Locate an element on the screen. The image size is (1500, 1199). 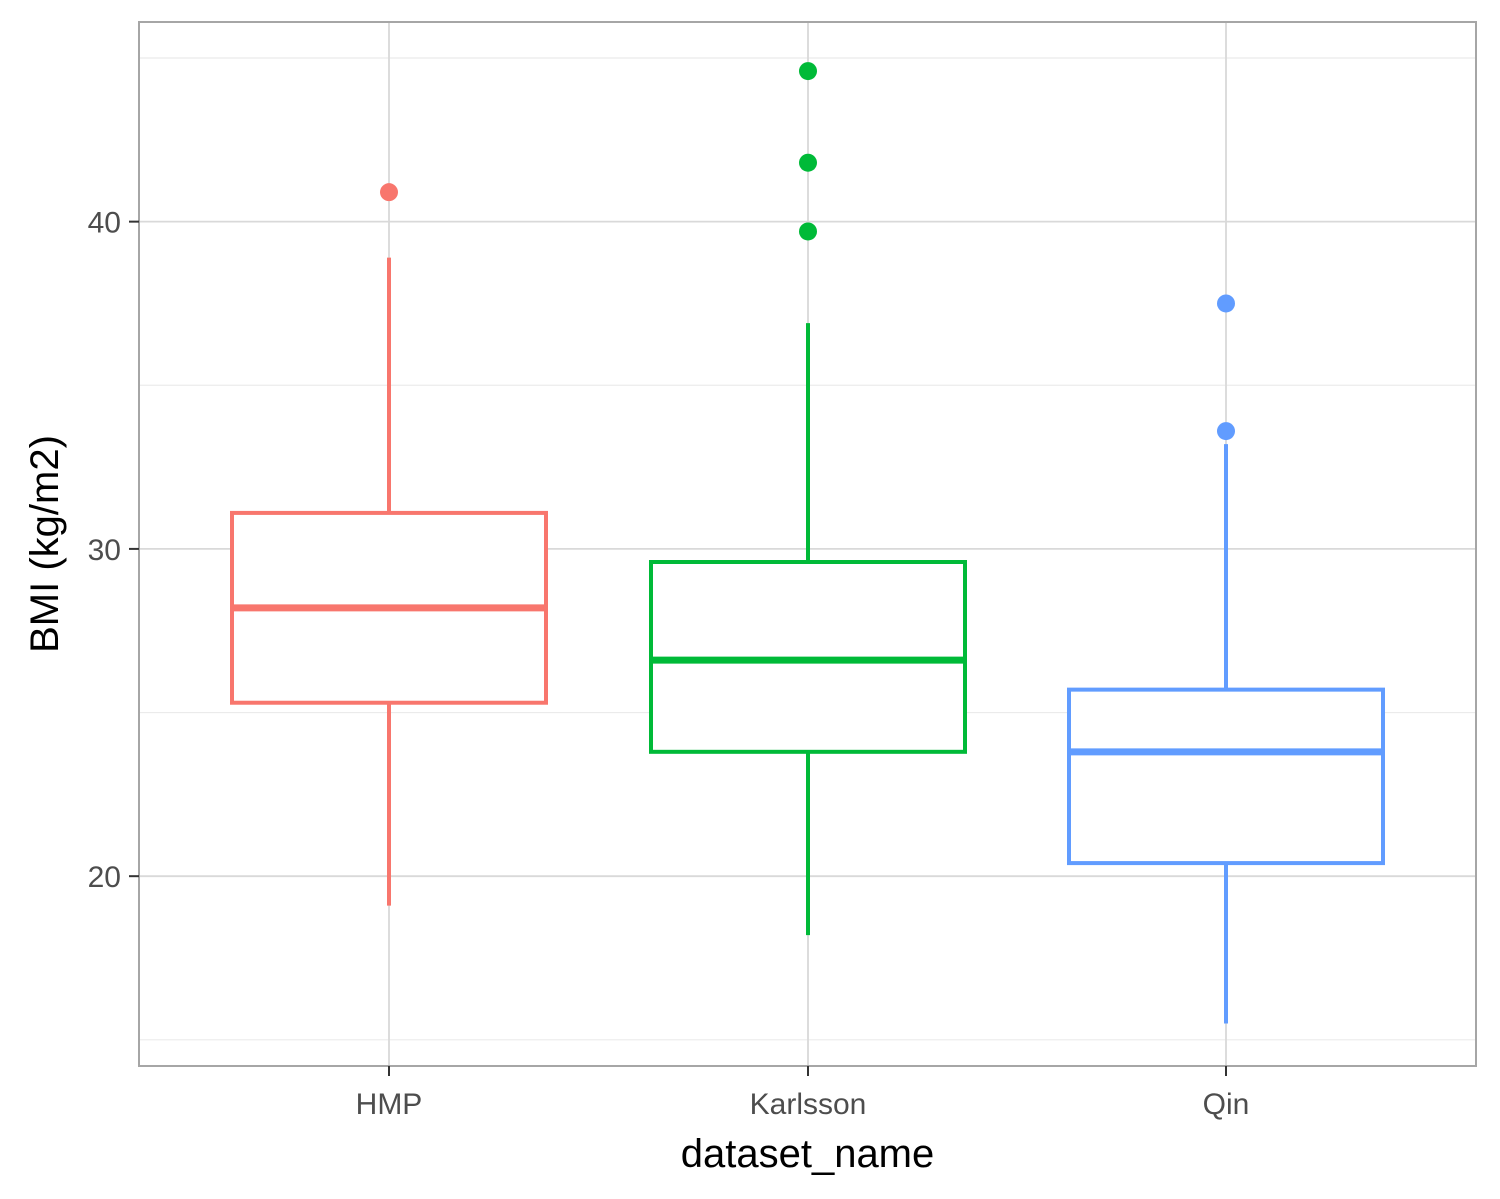
x-tick-label-karlsson: Karlsson is located at coordinates (808, 1104).